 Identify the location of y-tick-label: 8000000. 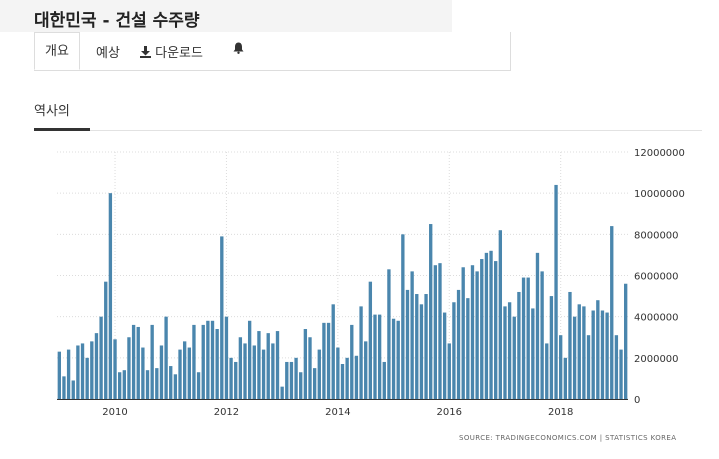
(656, 235).